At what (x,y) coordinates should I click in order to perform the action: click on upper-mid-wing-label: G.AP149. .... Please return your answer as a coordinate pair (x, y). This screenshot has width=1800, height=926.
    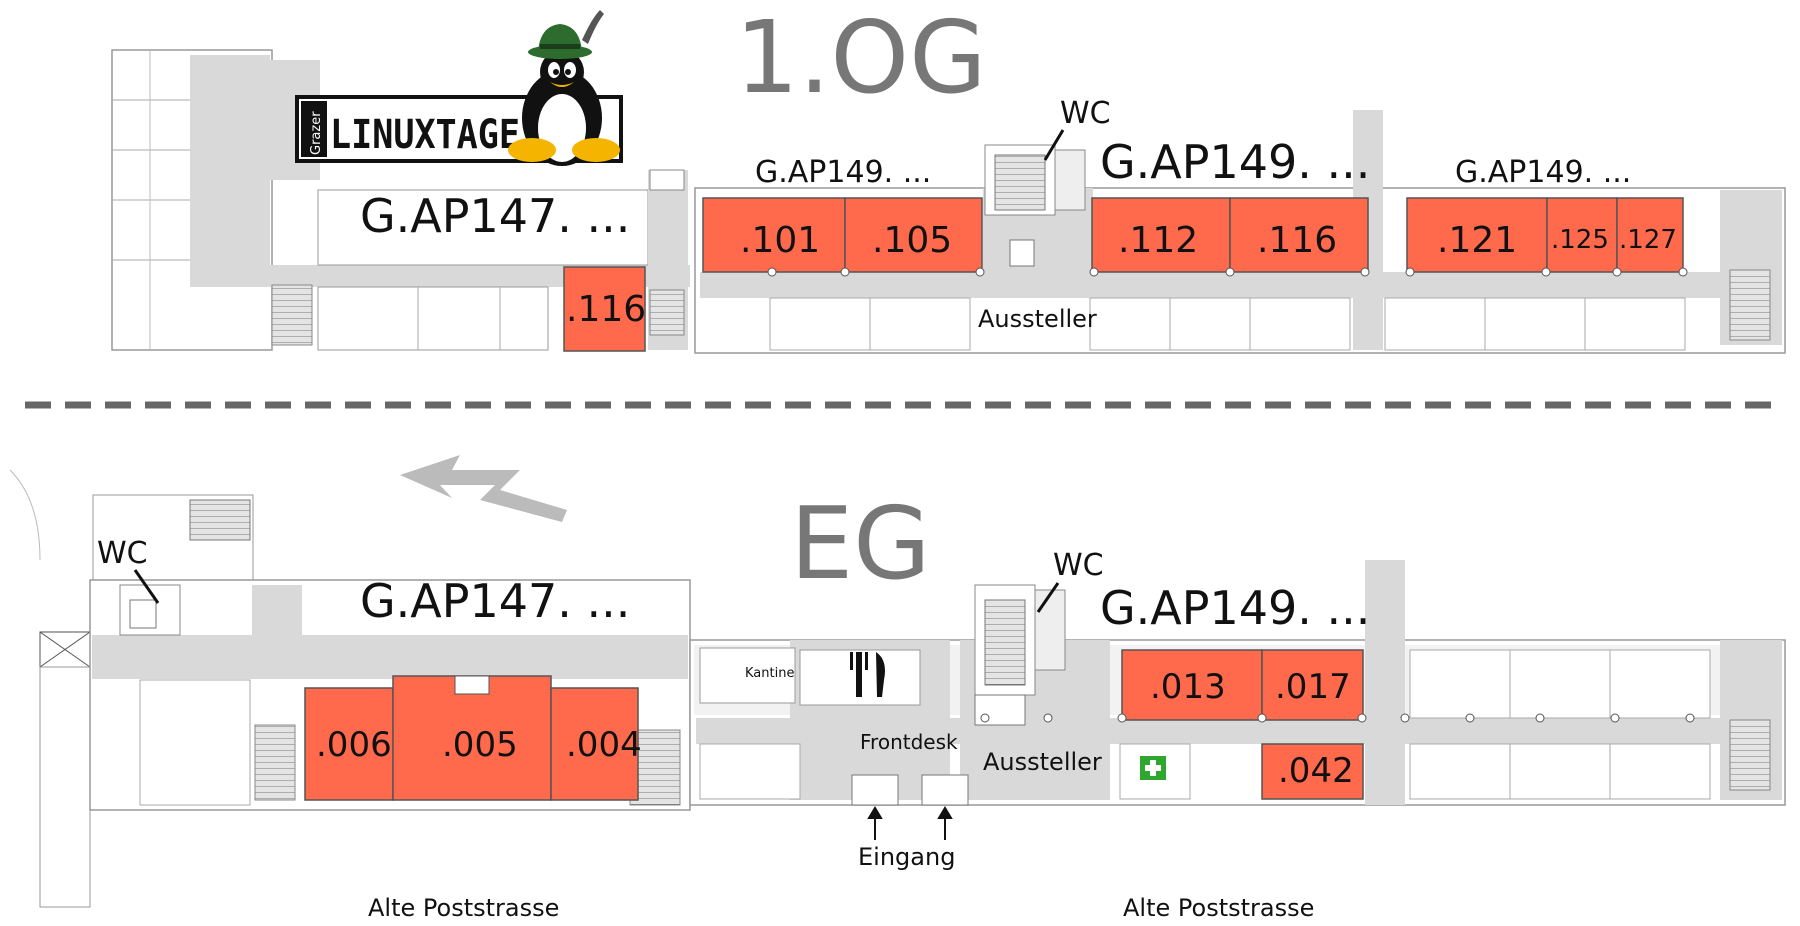
    Looking at the image, I should click on (843, 172).